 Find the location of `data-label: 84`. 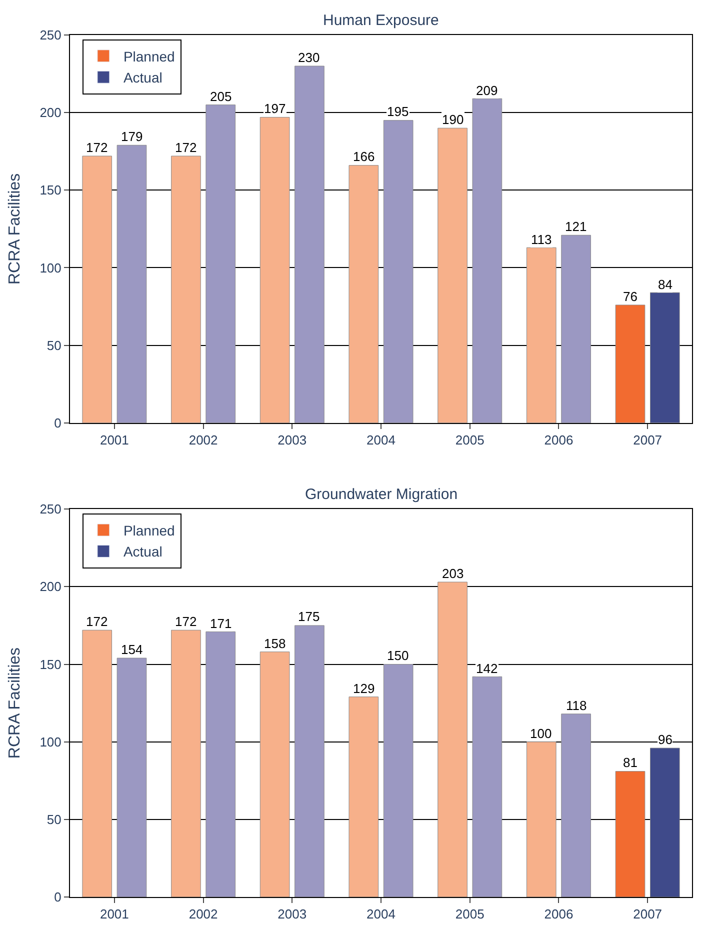

data-label: 84 is located at coordinates (665, 284).